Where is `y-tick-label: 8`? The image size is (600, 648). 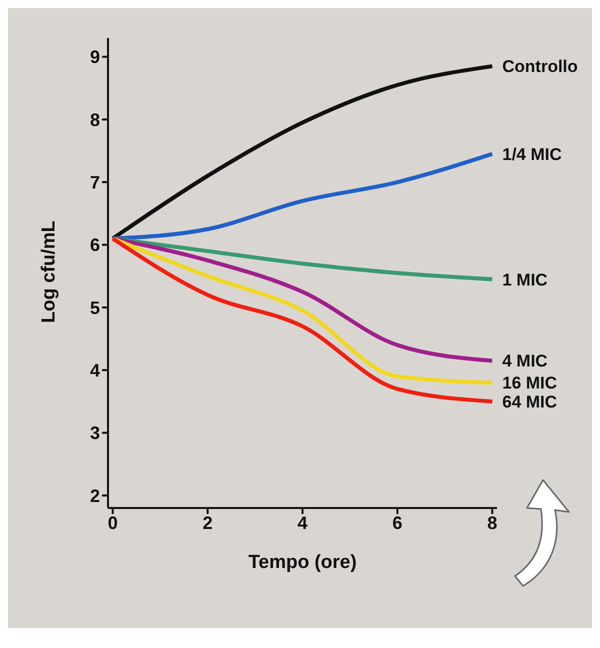 y-tick-label: 8 is located at coordinates (95, 120).